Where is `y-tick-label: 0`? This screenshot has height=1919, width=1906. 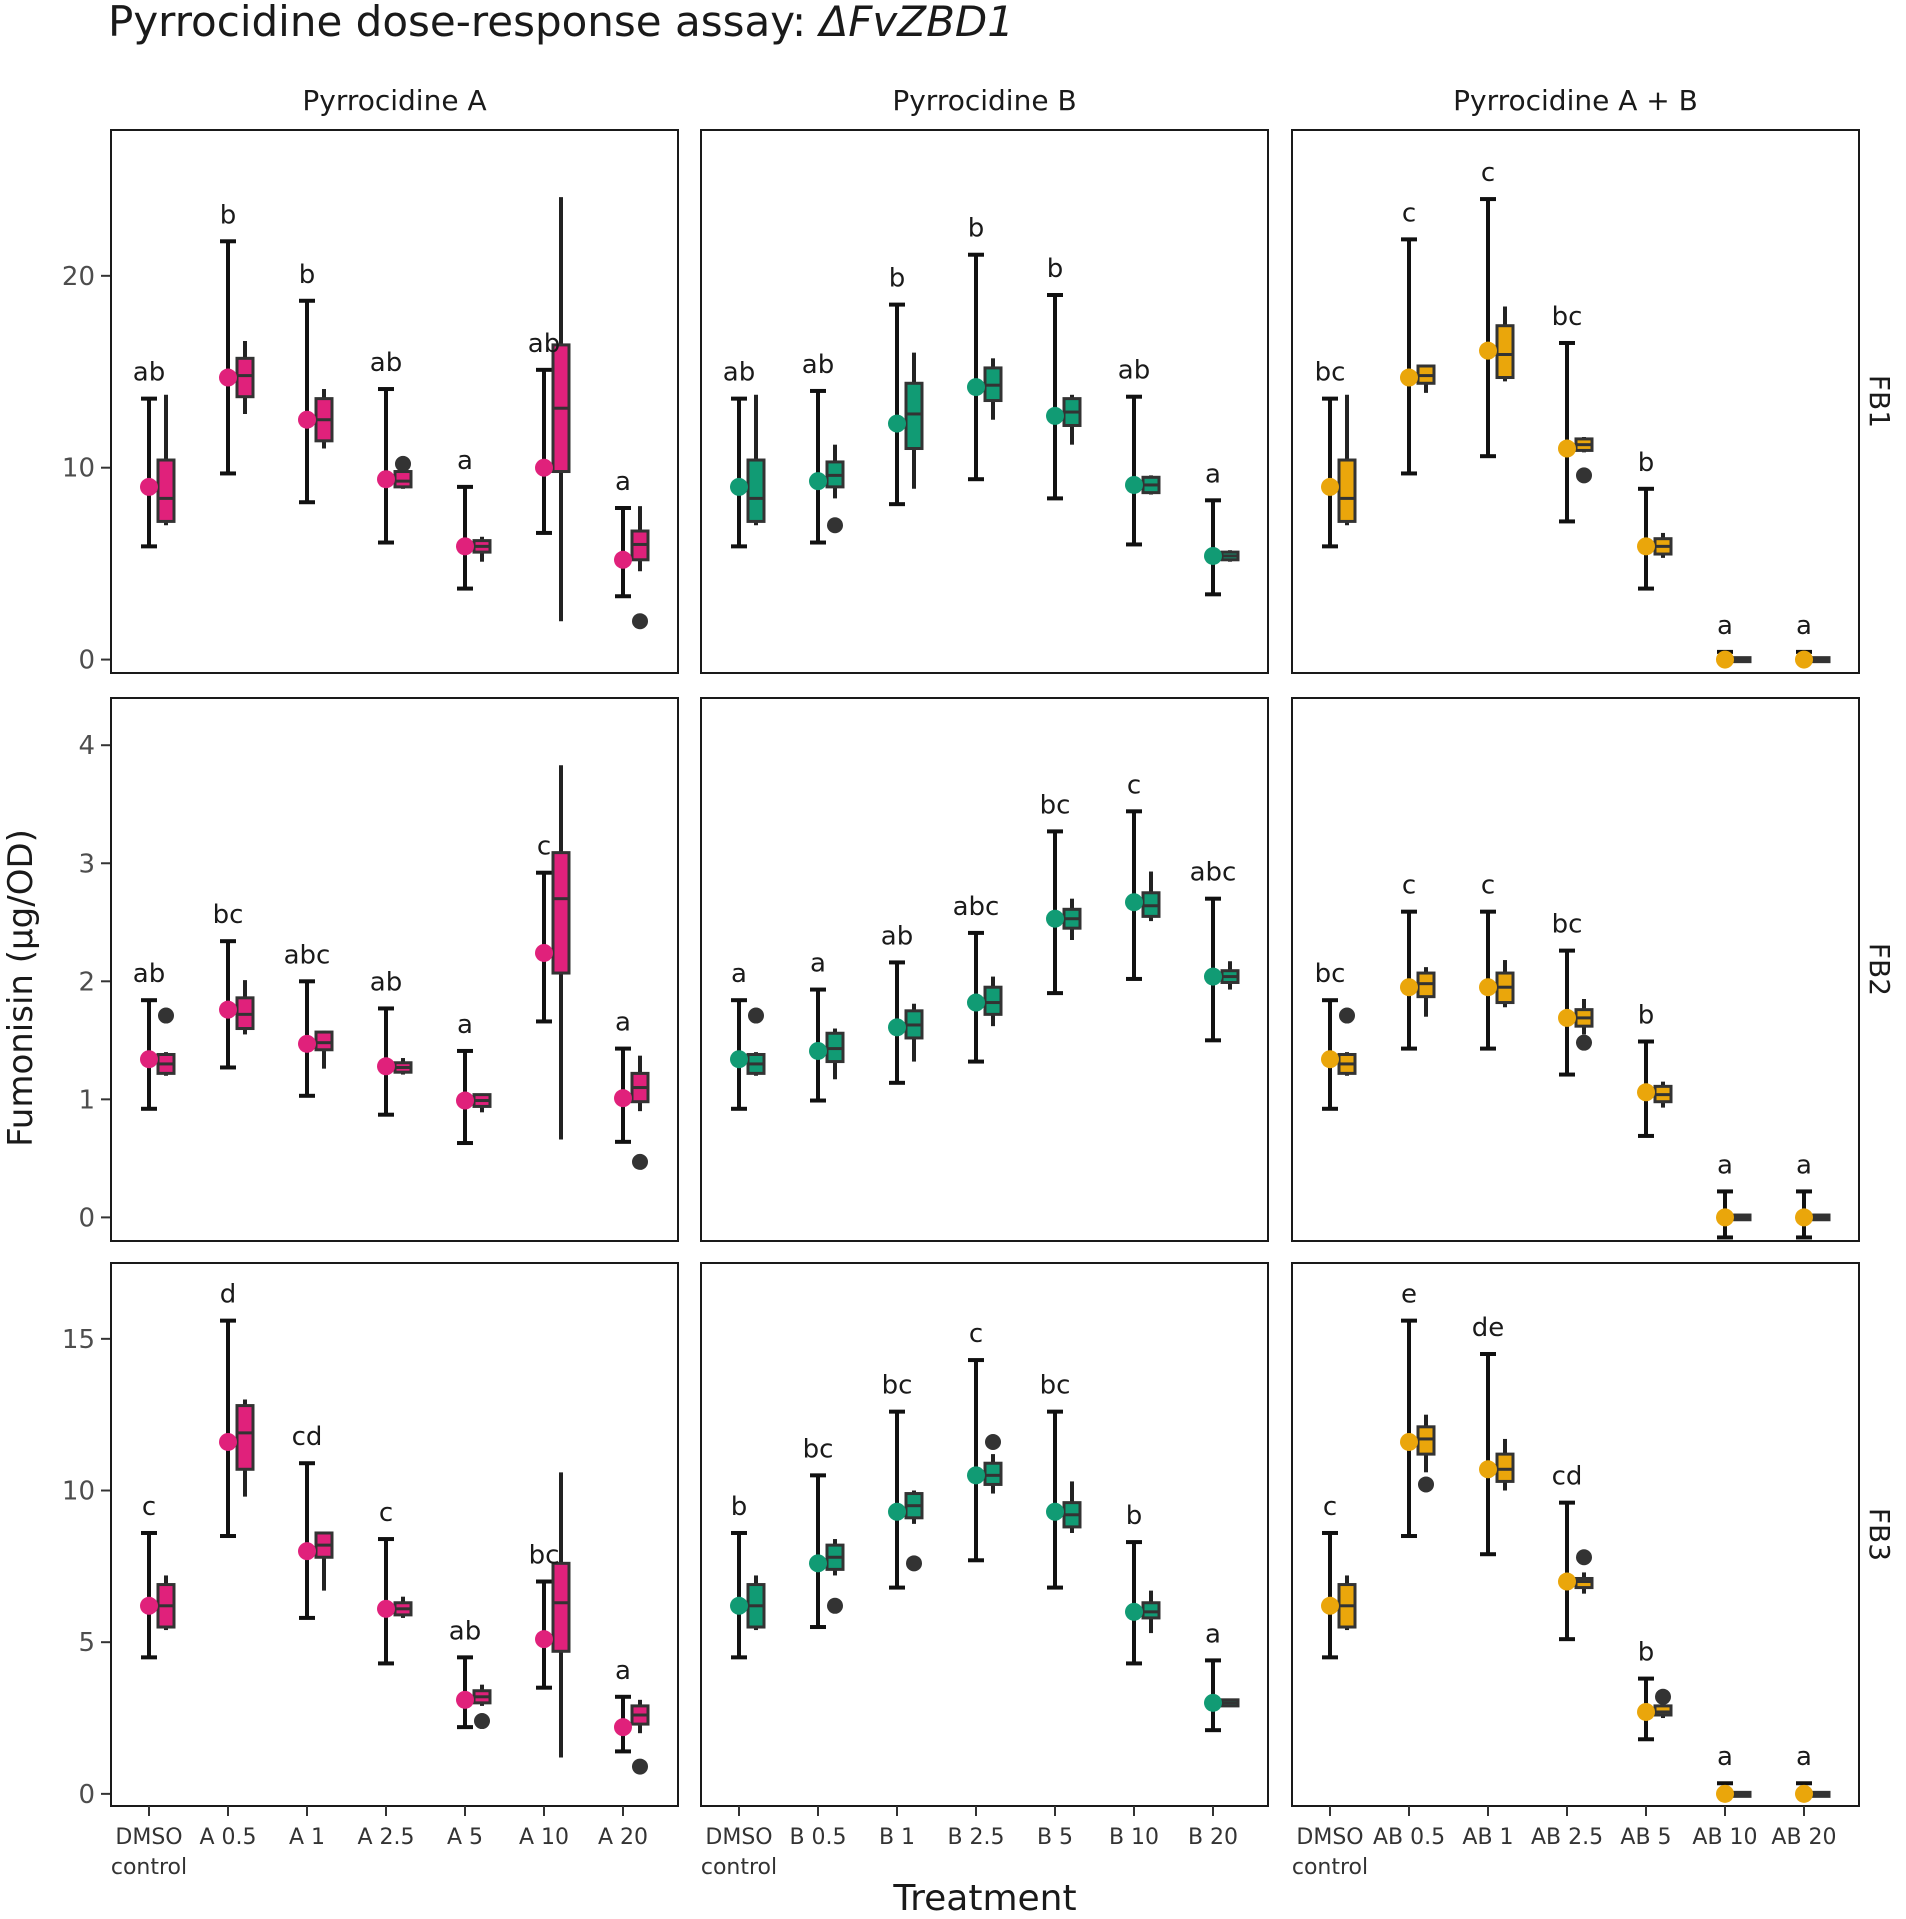 y-tick-label: 0 is located at coordinates (86, 1795).